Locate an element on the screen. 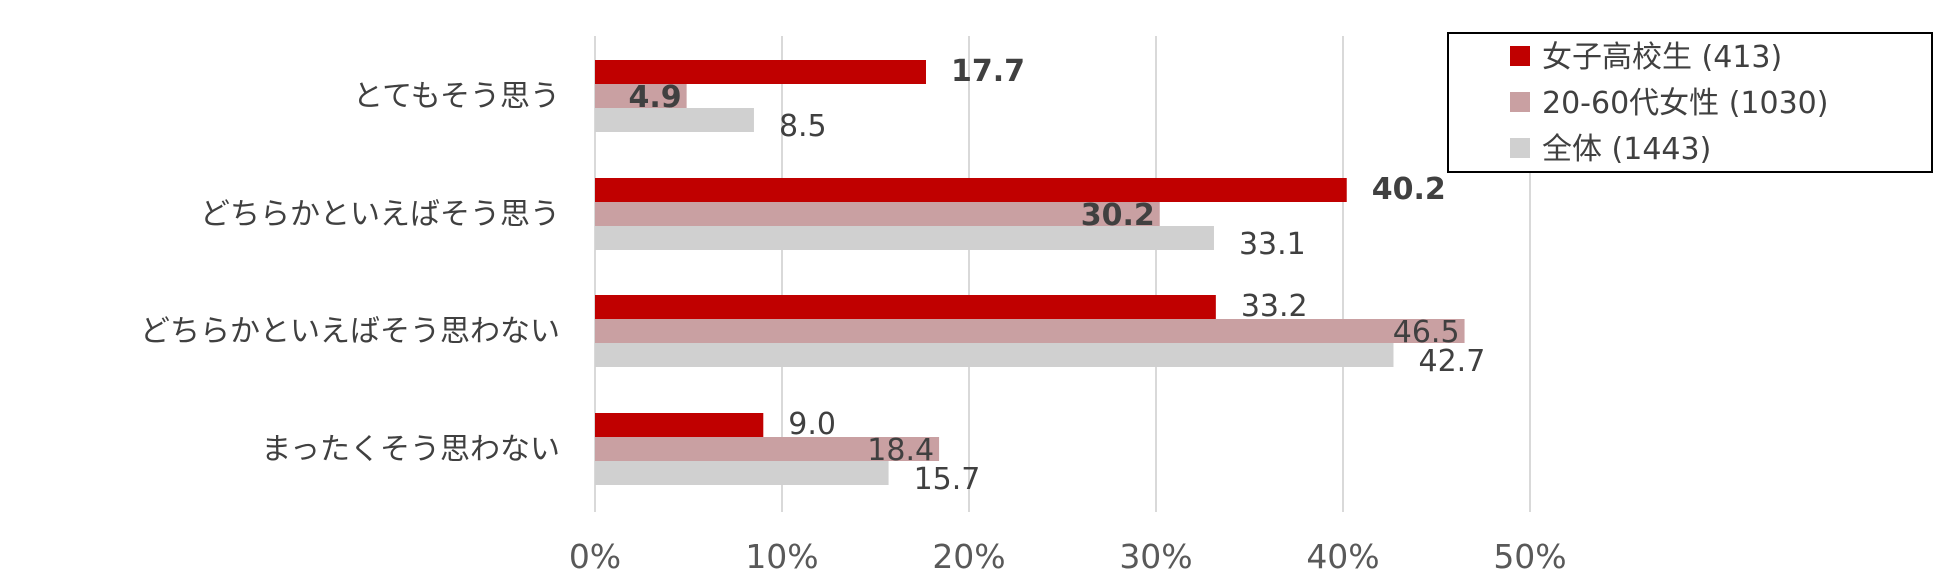 The height and width of the screenshot is (585, 1950). x-tick-label: 40% is located at coordinates (1342, 556).